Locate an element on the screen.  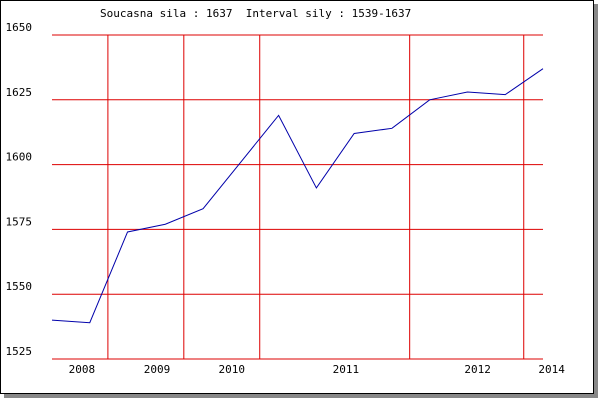
x-tick-label: 2010 is located at coordinates (232, 369).